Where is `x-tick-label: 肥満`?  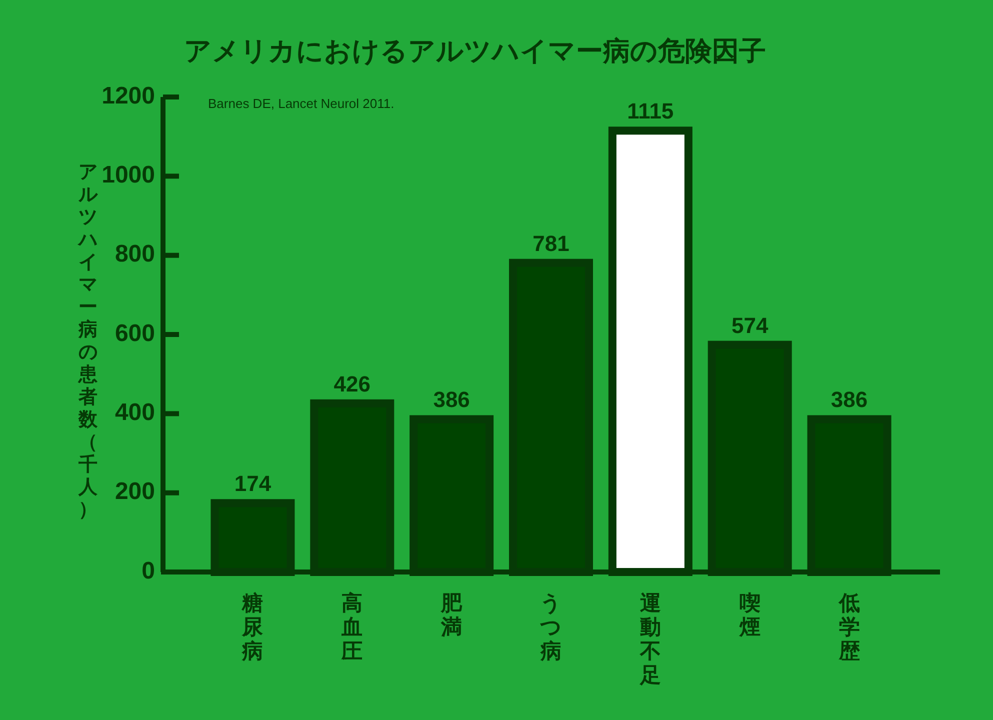 x-tick-label: 肥満 is located at coordinates (452, 615).